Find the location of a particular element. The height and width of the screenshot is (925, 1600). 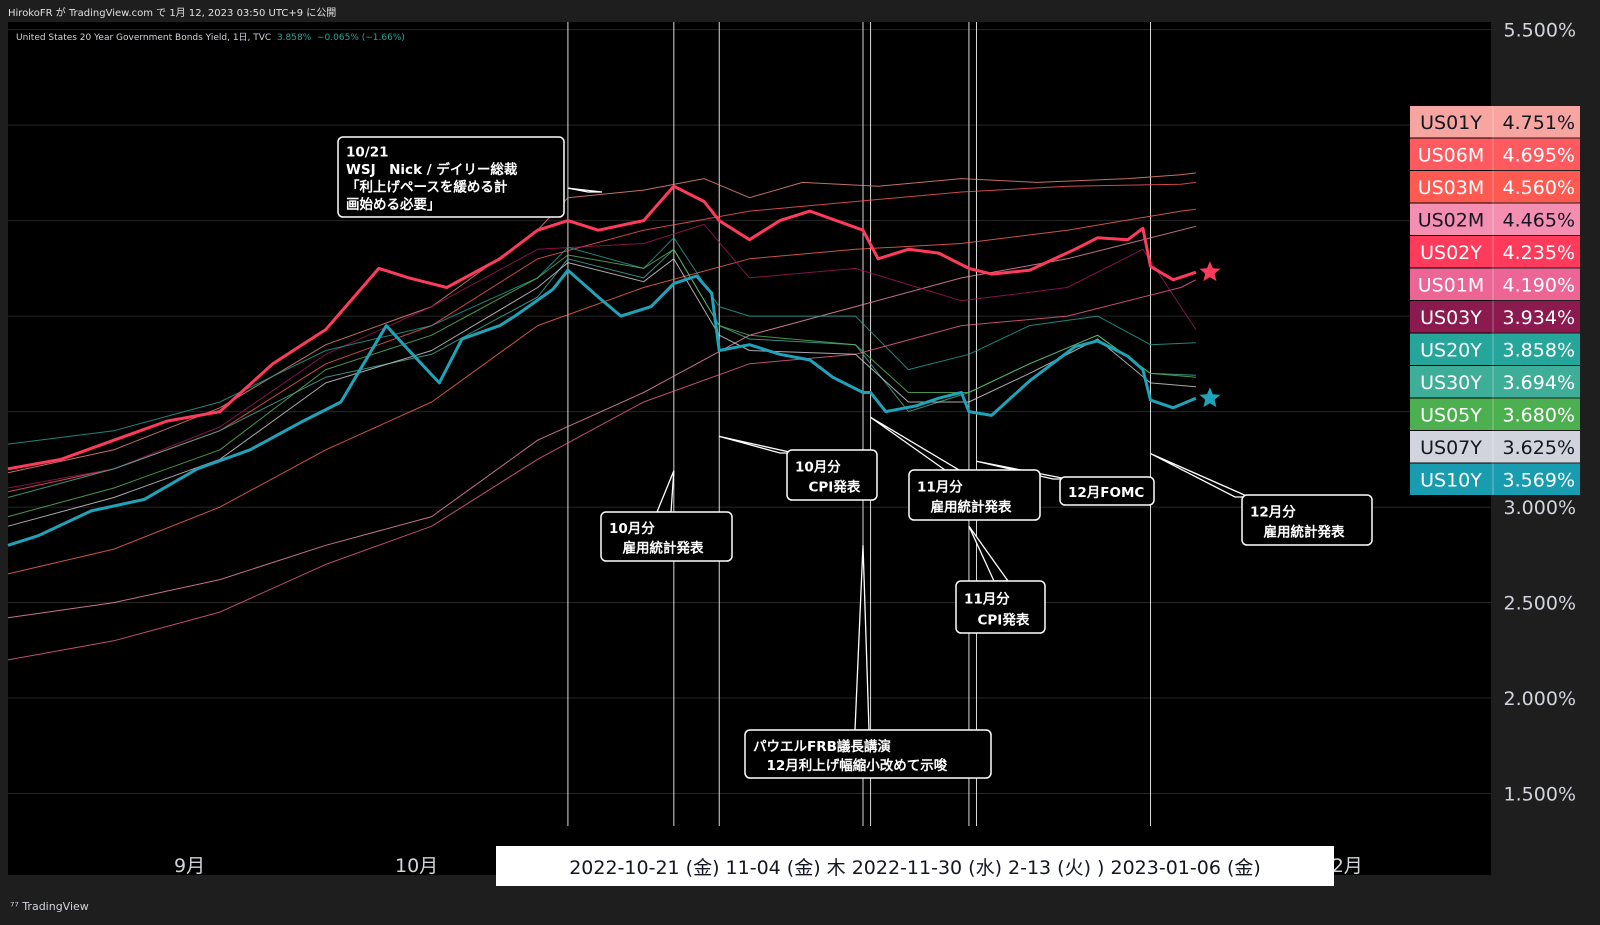

y-axis: 5.500% 3.000% 2.500% 2.000% 1.500% is located at coordinates (1540, 413).